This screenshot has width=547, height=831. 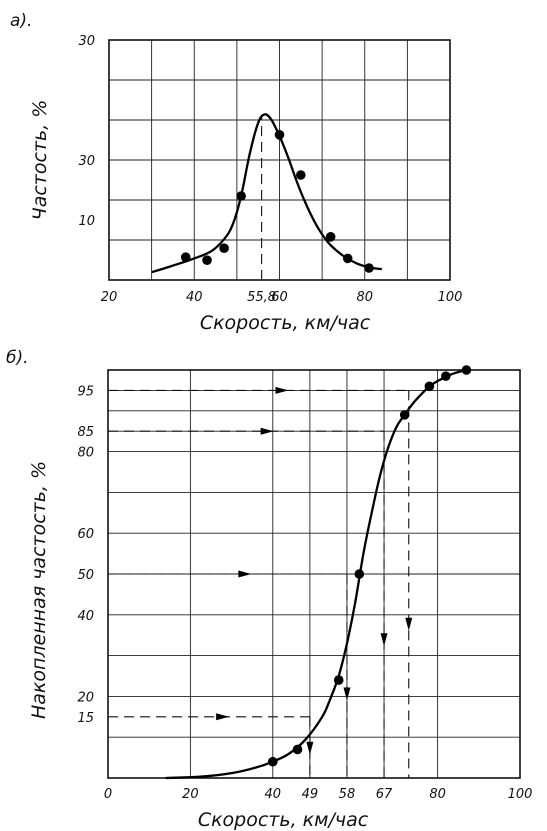 I want to click on x-tick-label: 60, so click(x=279, y=297).